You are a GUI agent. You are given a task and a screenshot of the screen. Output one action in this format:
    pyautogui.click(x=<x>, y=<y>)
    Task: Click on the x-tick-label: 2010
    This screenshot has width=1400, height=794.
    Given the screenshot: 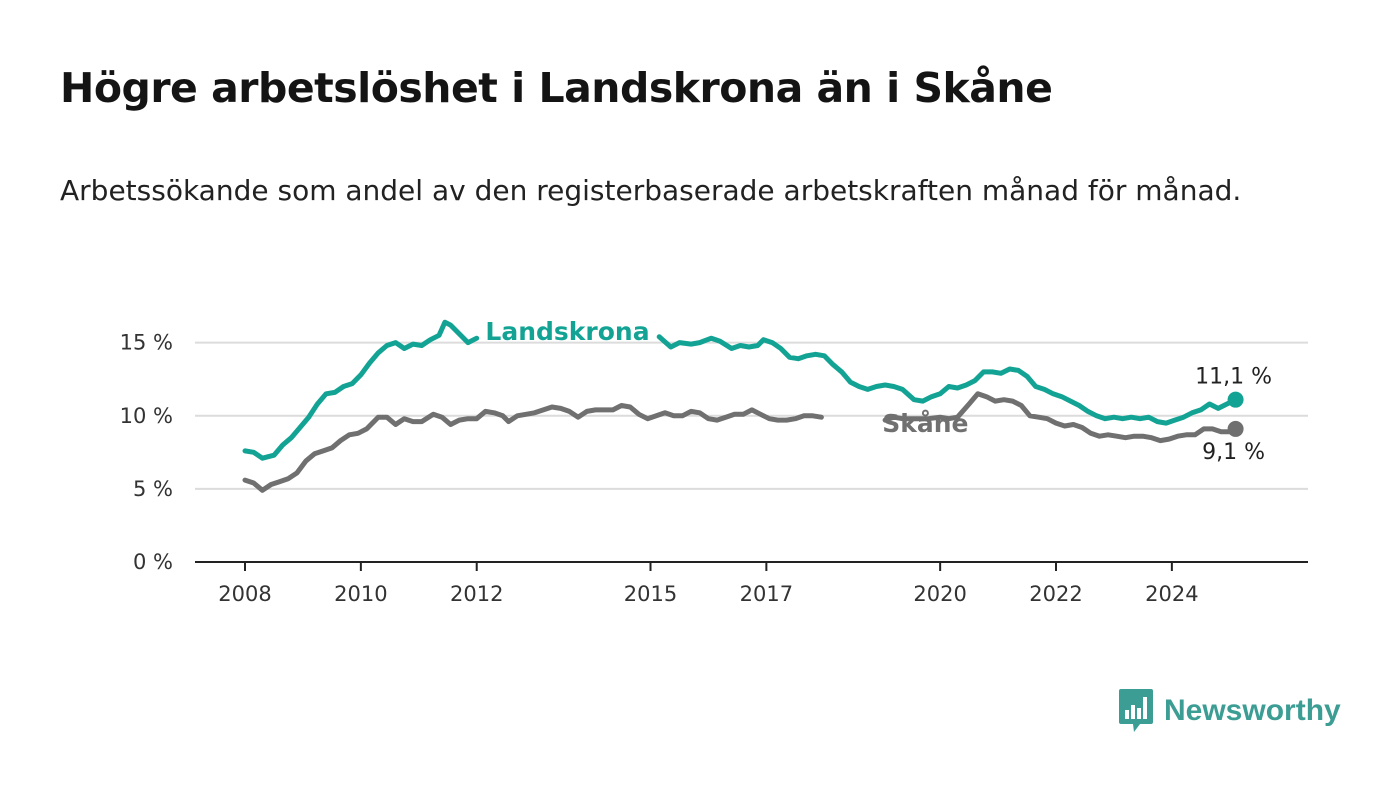 What is the action you would take?
    pyautogui.click(x=360, y=594)
    